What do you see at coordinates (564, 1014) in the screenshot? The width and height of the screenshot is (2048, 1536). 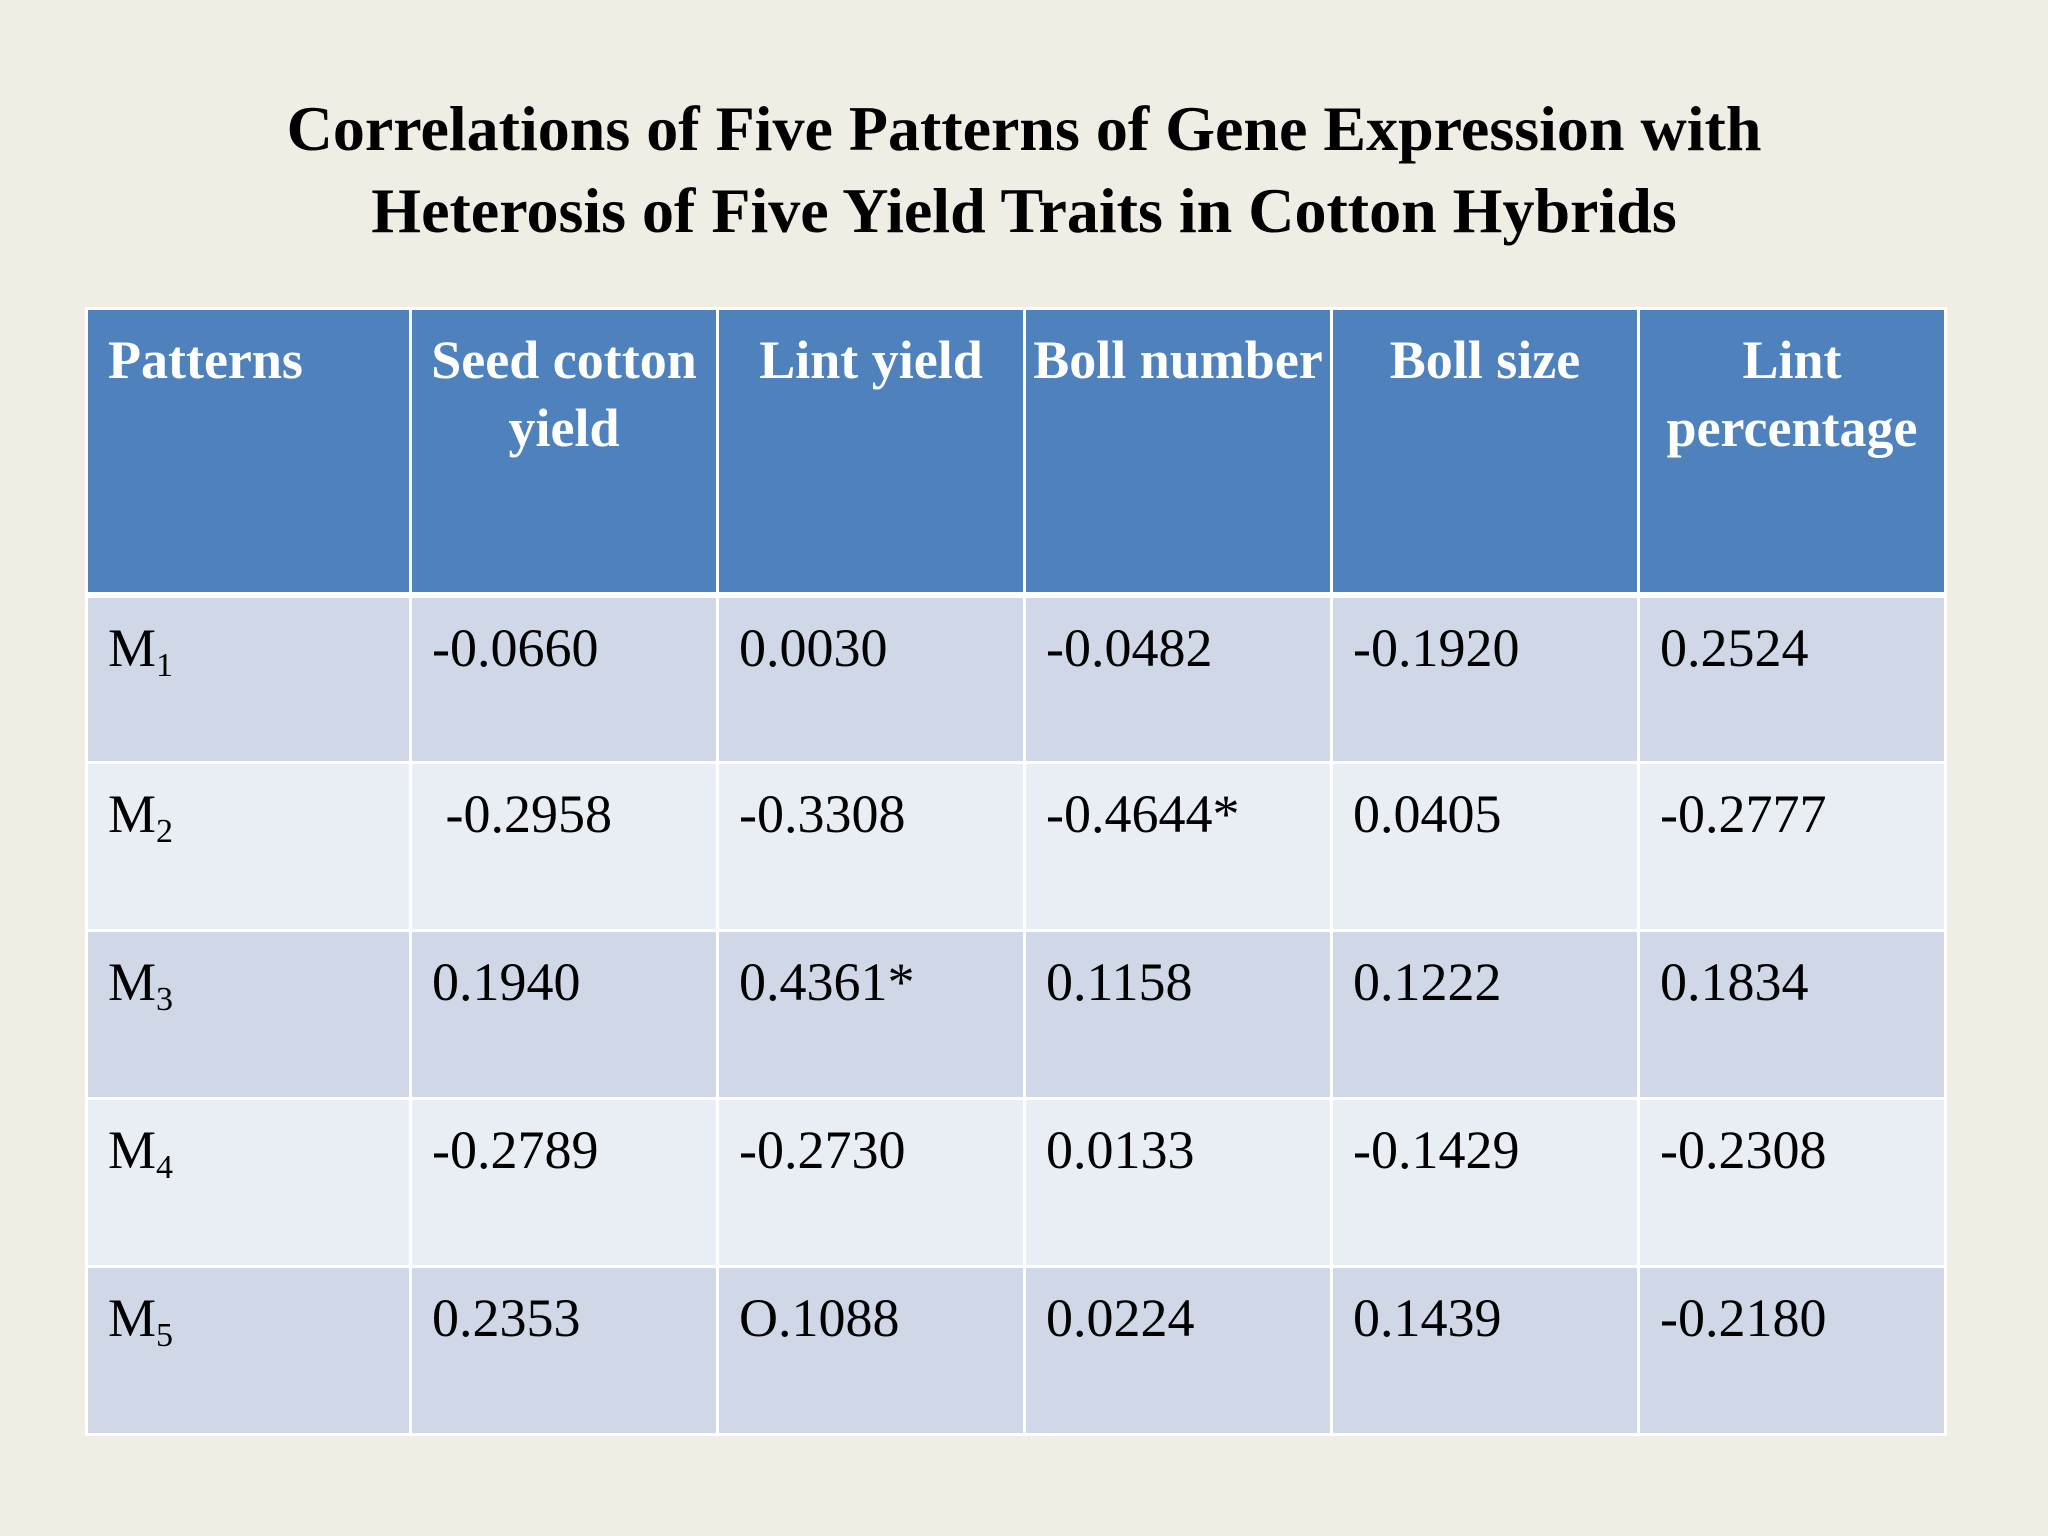 I see `value-cell: 0.1940` at bounding box center [564, 1014].